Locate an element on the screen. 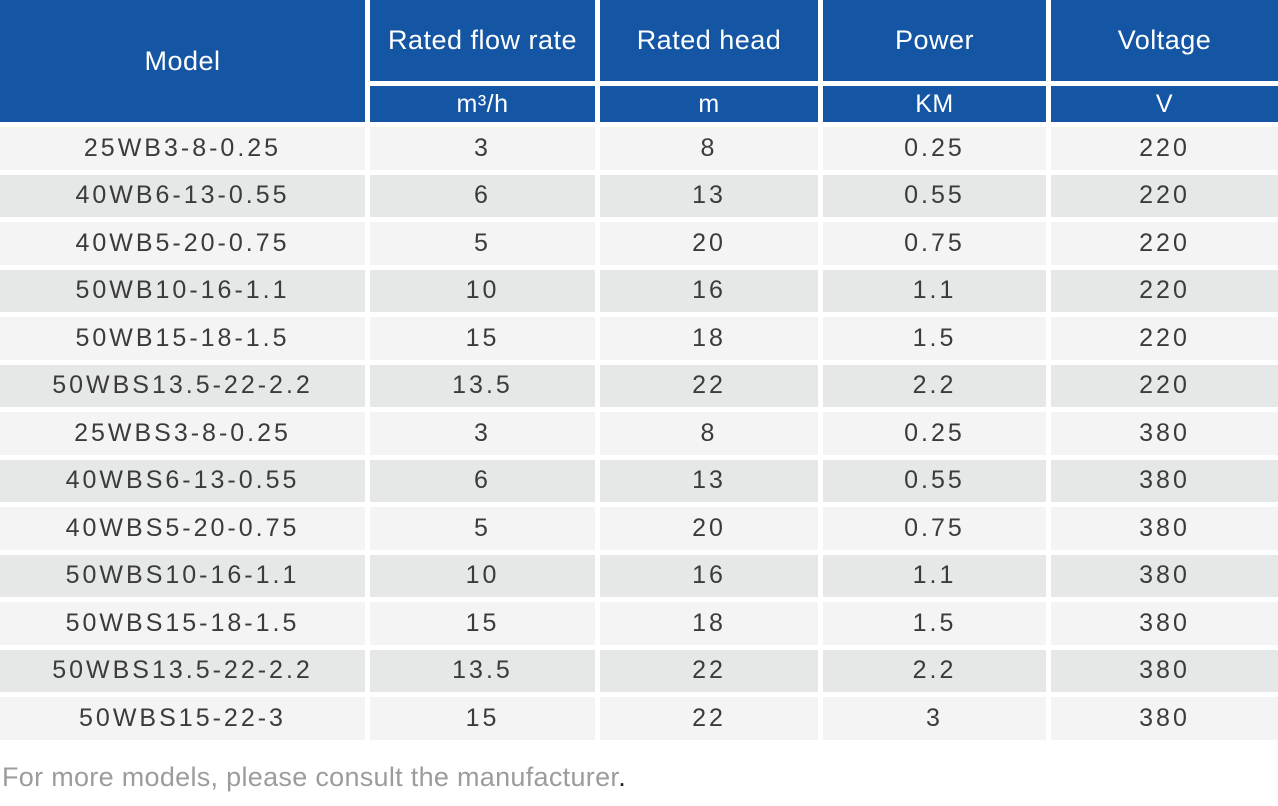  col-header-voltage: Voltage is located at coordinates (1164, 40).